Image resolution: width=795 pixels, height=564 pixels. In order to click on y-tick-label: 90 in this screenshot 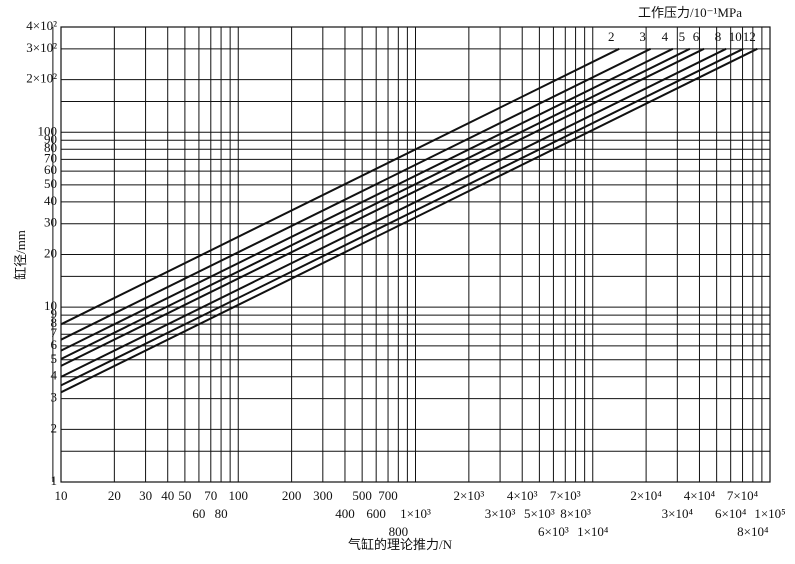, I will do `click(50, 138)`.